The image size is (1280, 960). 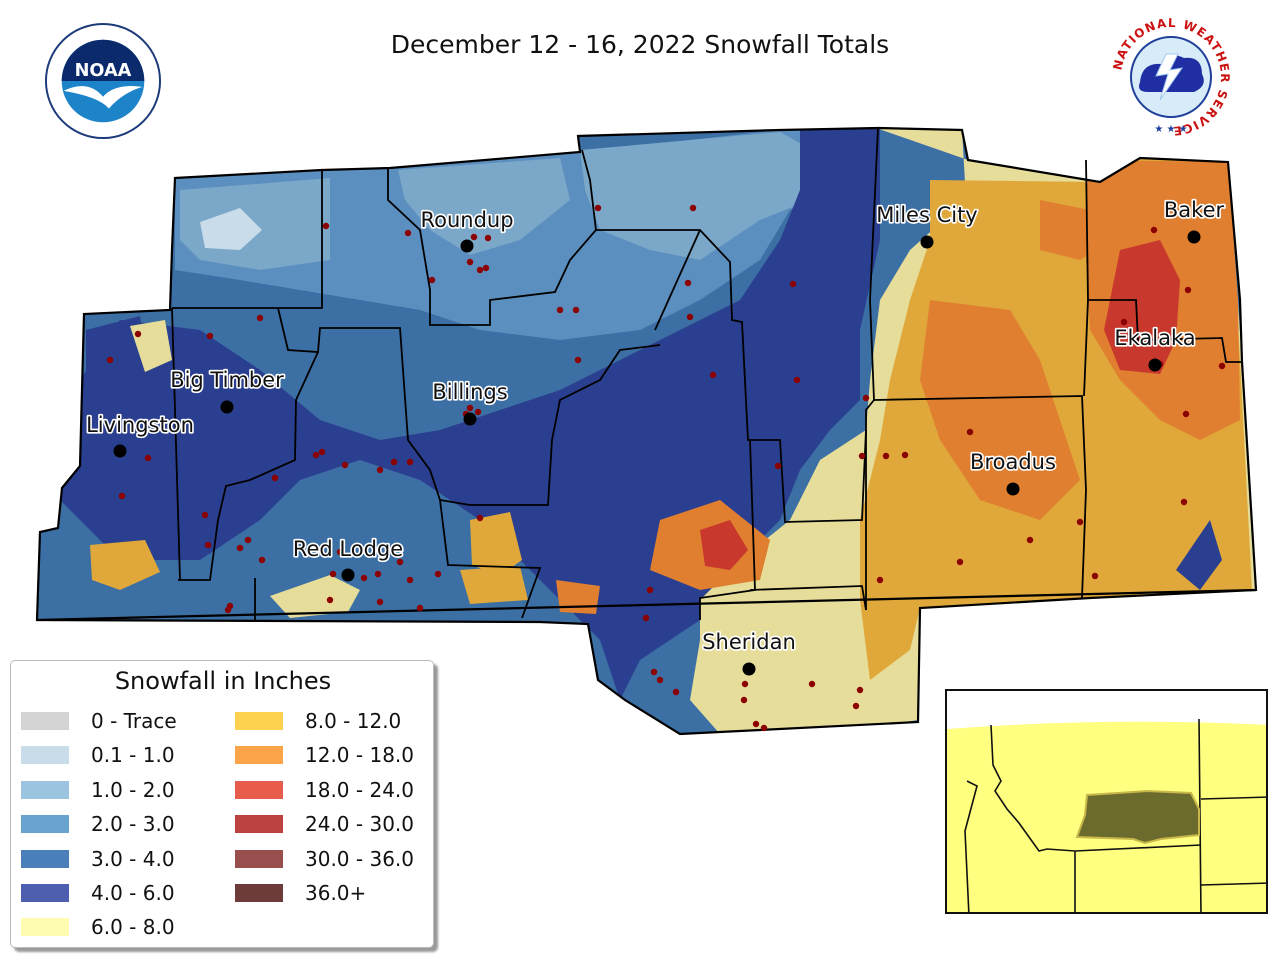 What do you see at coordinates (336, 893) in the screenshot?
I see `legend-label: 36.0+` at bounding box center [336, 893].